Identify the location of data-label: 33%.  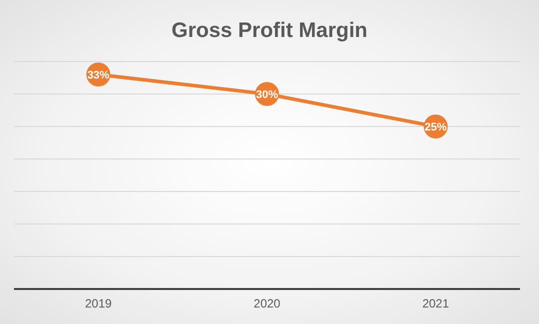
(98, 76).